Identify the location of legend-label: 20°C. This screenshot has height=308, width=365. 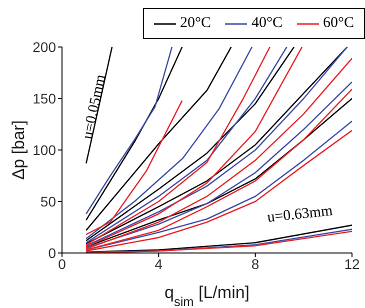
(196, 23).